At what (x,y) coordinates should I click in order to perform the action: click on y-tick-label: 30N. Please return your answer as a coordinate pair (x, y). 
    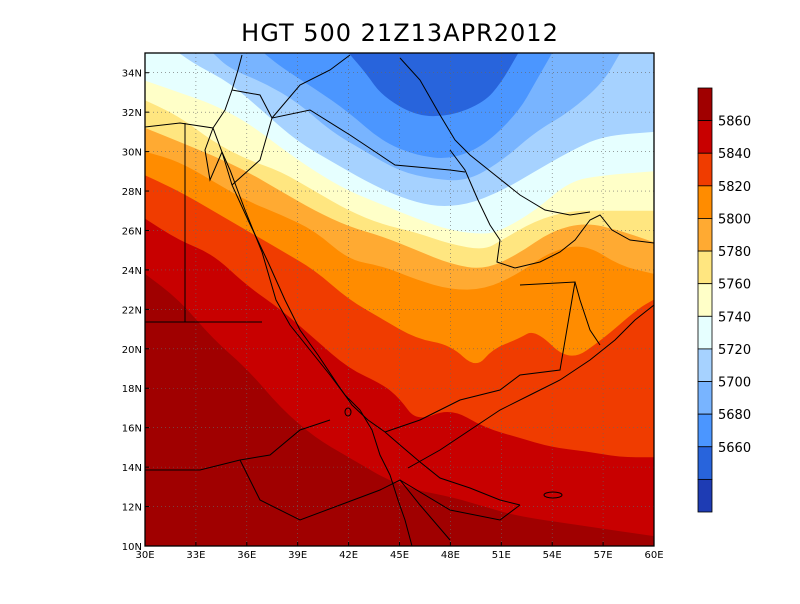
    Looking at the image, I should click on (132, 153).